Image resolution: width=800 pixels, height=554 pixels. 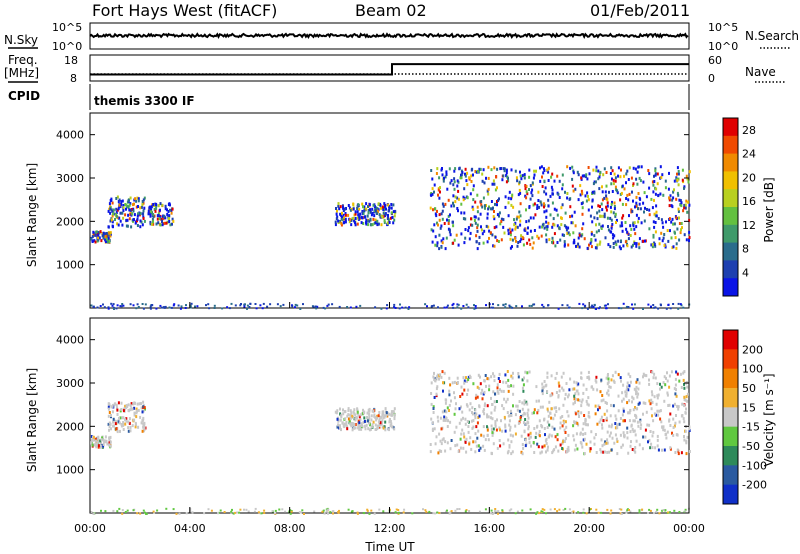 I want to click on x-tick-label: 00:00, so click(x=90, y=528).